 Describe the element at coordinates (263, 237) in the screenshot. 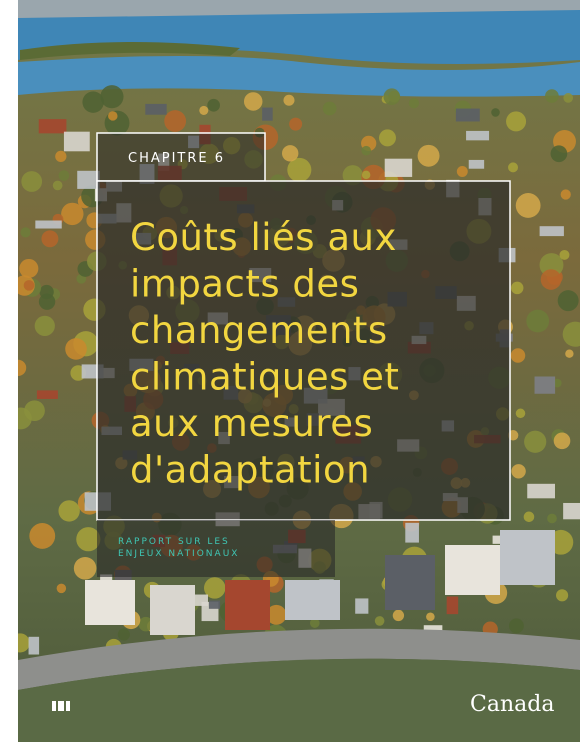

I see `title-line: Coûts liés aux` at that location.